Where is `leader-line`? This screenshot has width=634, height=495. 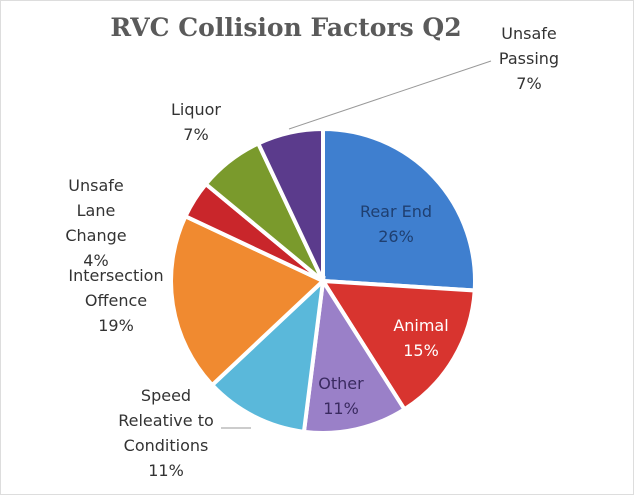
leader-line is located at coordinates (390, 95).